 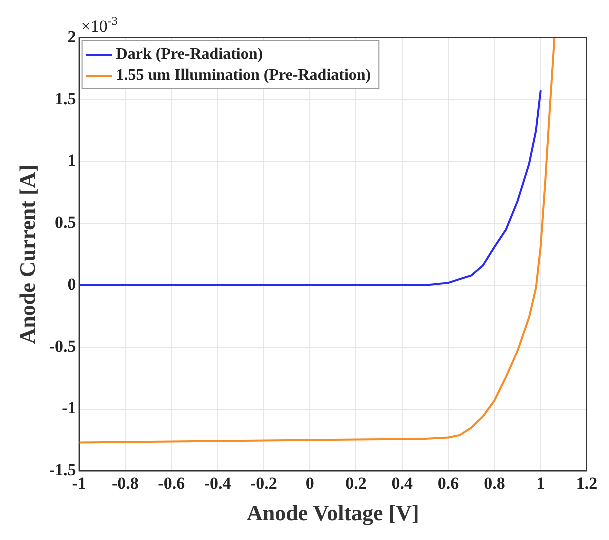 What do you see at coordinates (244, 75) in the screenshot?
I see `legend-label: 1.55 um Illumination (Pre-Radiation)` at bounding box center [244, 75].